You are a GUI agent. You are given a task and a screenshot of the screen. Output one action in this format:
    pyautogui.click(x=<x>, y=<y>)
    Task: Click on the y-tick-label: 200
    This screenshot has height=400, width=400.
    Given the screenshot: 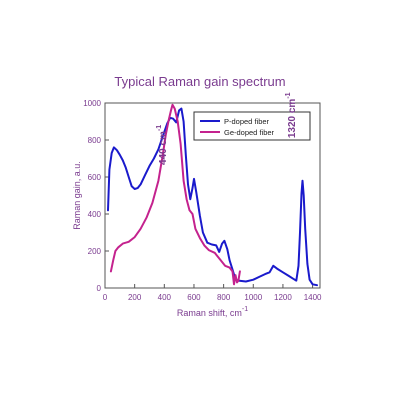 What is the action you would take?
    pyautogui.click(x=95, y=251)
    